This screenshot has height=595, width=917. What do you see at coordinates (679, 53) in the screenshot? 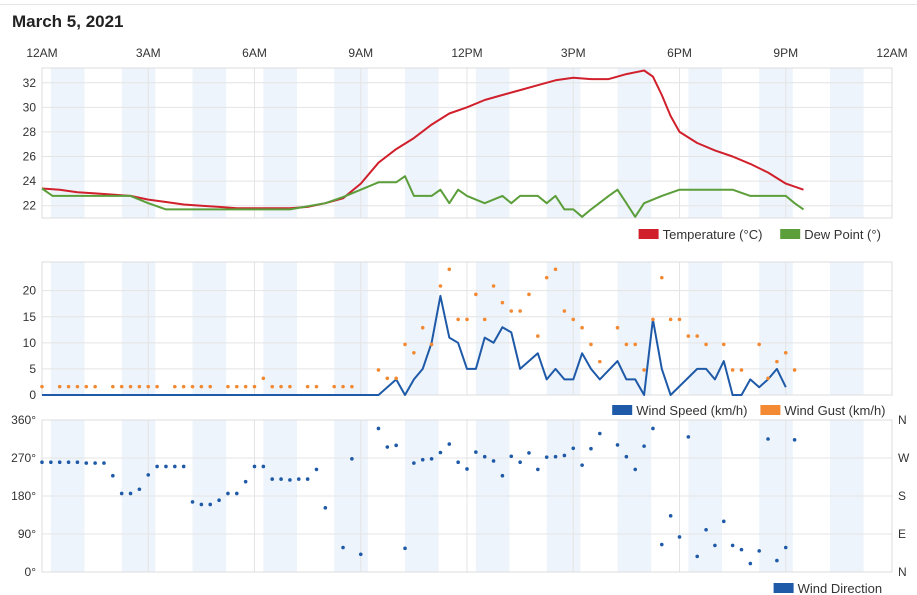
I see `x-tick-label: 6PM` at bounding box center [679, 53].